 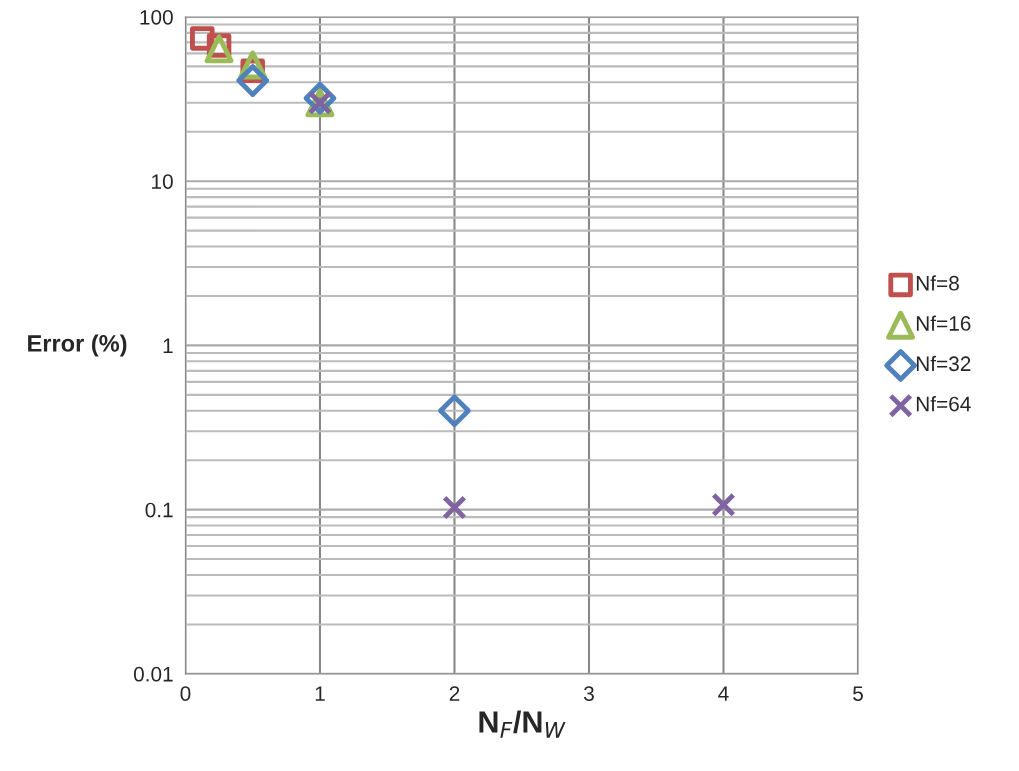 What do you see at coordinates (943, 363) in the screenshot?
I see `legend-label: Nf=32` at bounding box center [943, 363].